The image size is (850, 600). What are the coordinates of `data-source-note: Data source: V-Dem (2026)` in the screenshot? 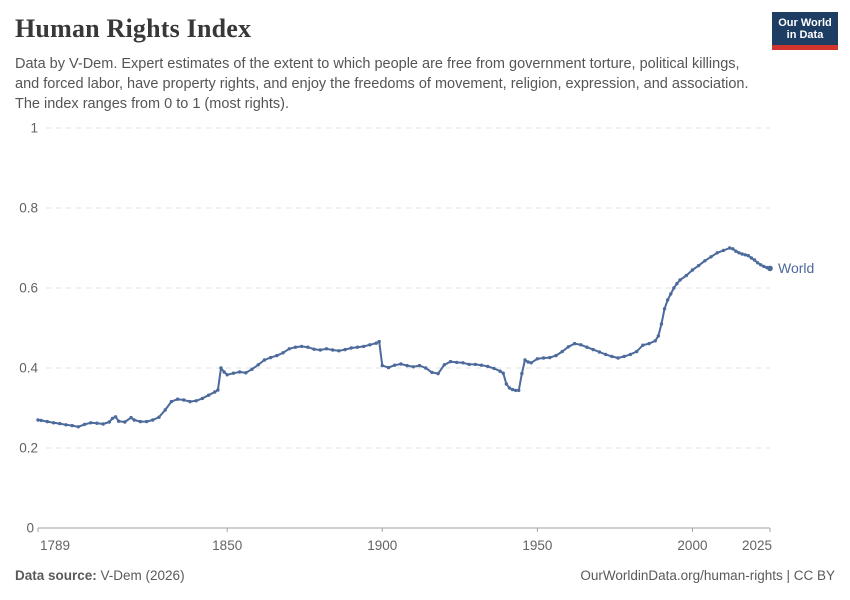 It's located at (100, 575).